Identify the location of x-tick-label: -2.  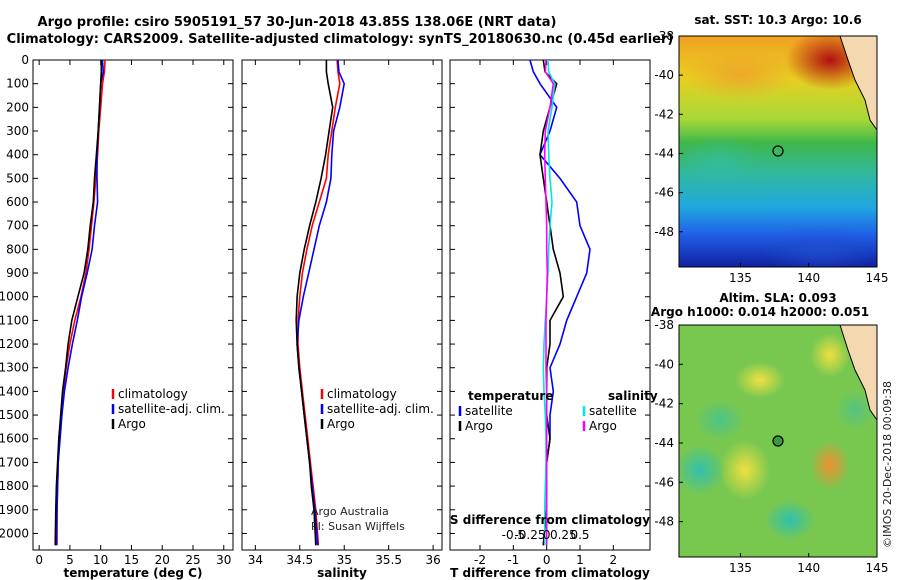
(480, 560).